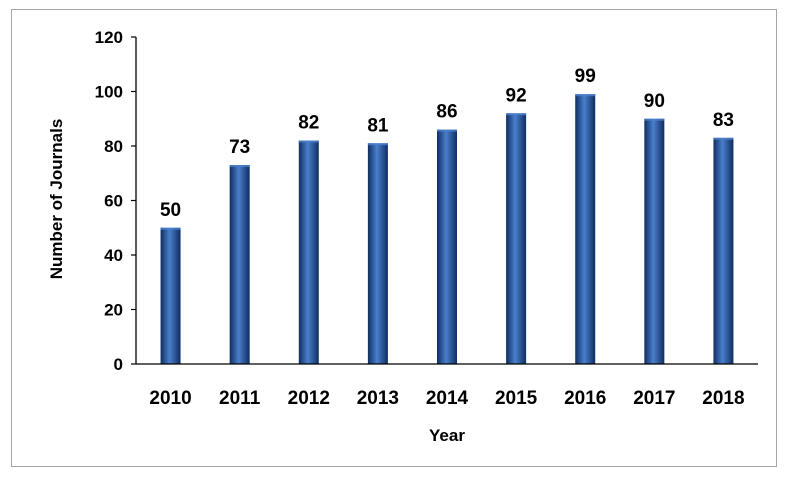 The width and height of the screenshot is (791, 484). What do you see at coordinates (378, 398) in the screenshot?
I see `x-tick-label: 2013` at bounding box center [378, 398].